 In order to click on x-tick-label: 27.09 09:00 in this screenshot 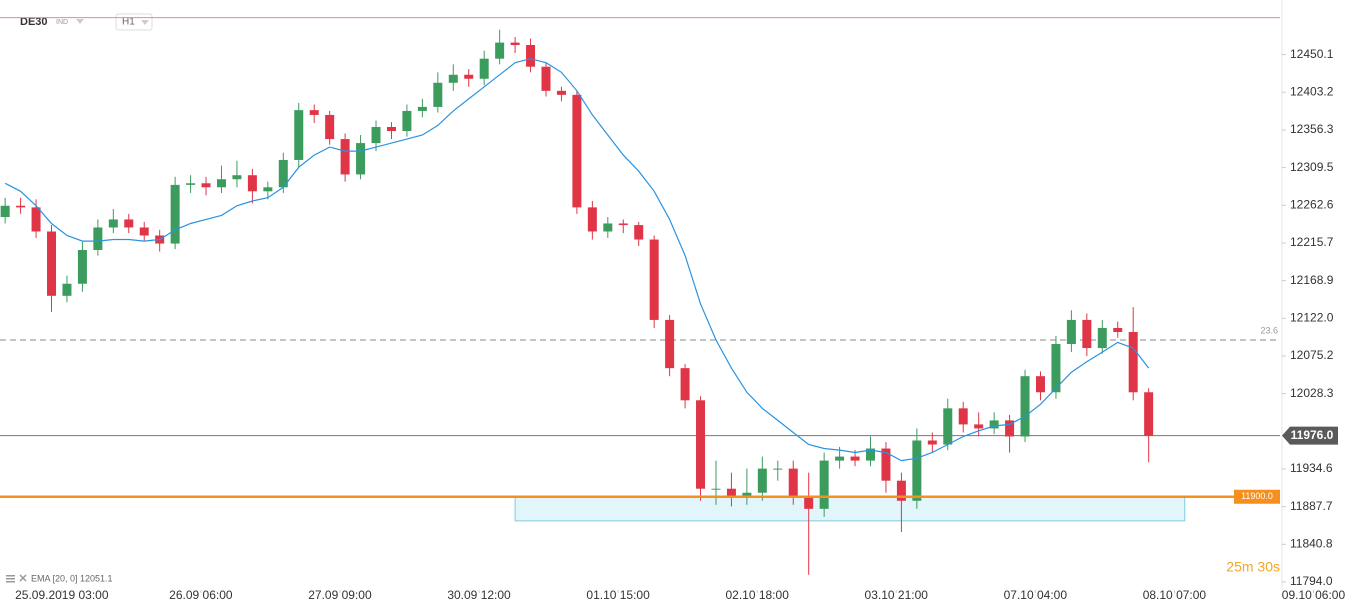, I will do `click(340, 595)`.